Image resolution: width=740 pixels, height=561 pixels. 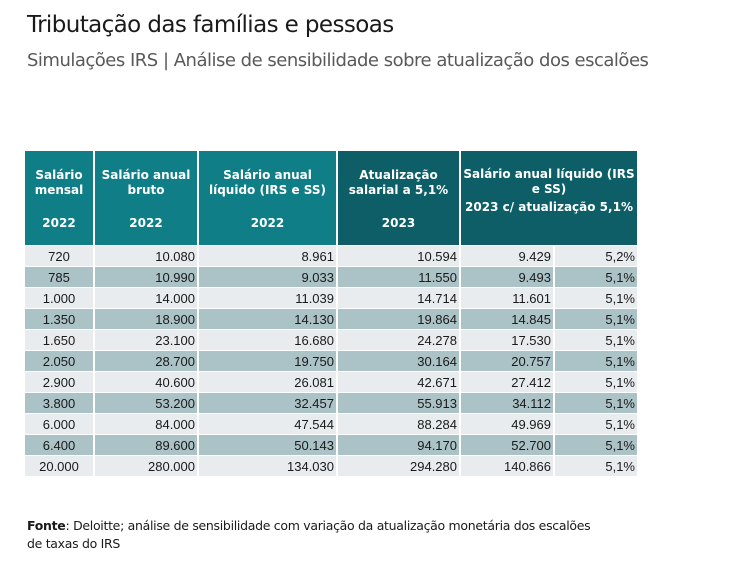 I want to click on table-cell: 84.000, so click(x=146, y=423).